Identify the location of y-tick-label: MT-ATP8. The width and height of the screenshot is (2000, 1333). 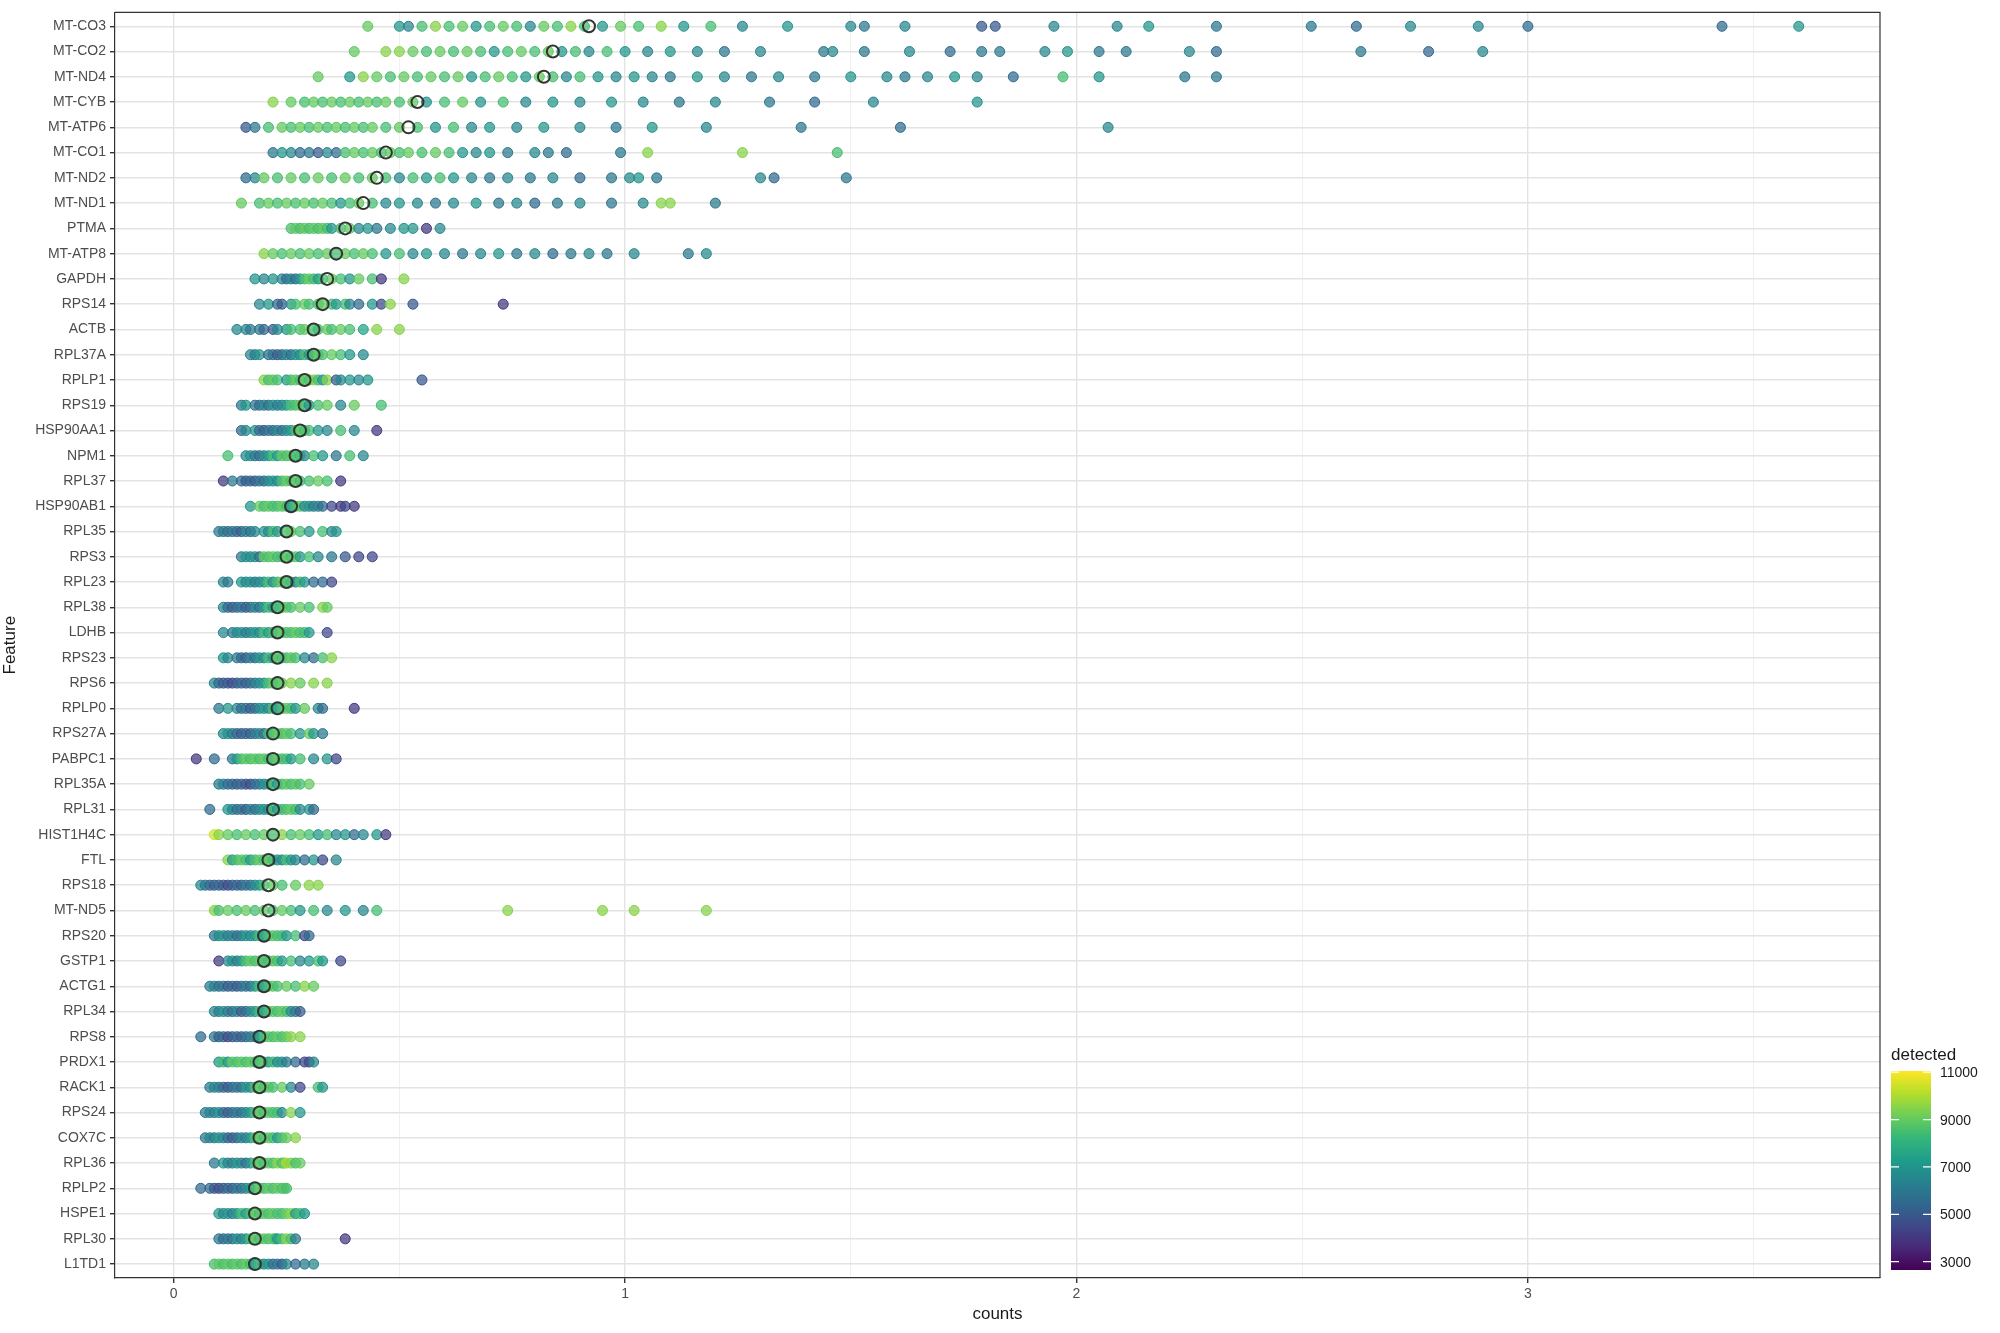
(77, 252).